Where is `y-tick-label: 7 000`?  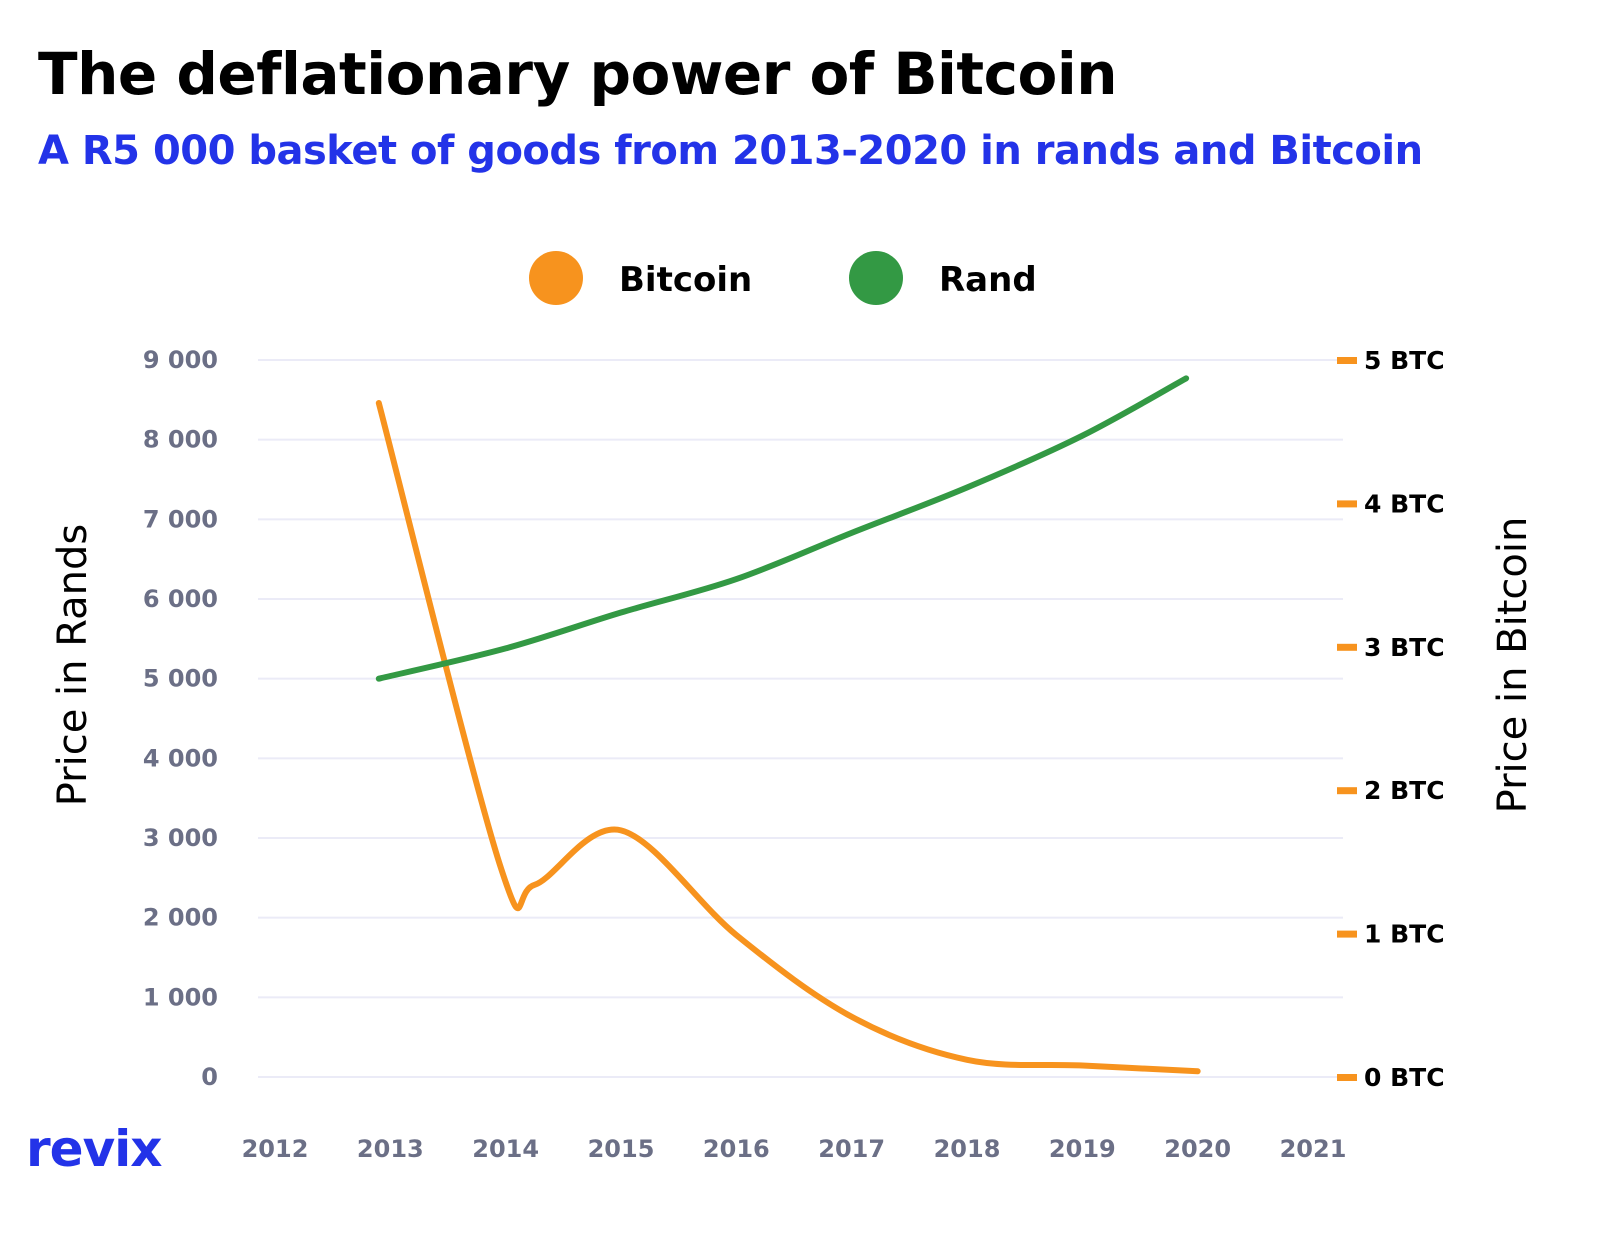 y-tick-label: 7 000 is located at coordinates (180, 519).